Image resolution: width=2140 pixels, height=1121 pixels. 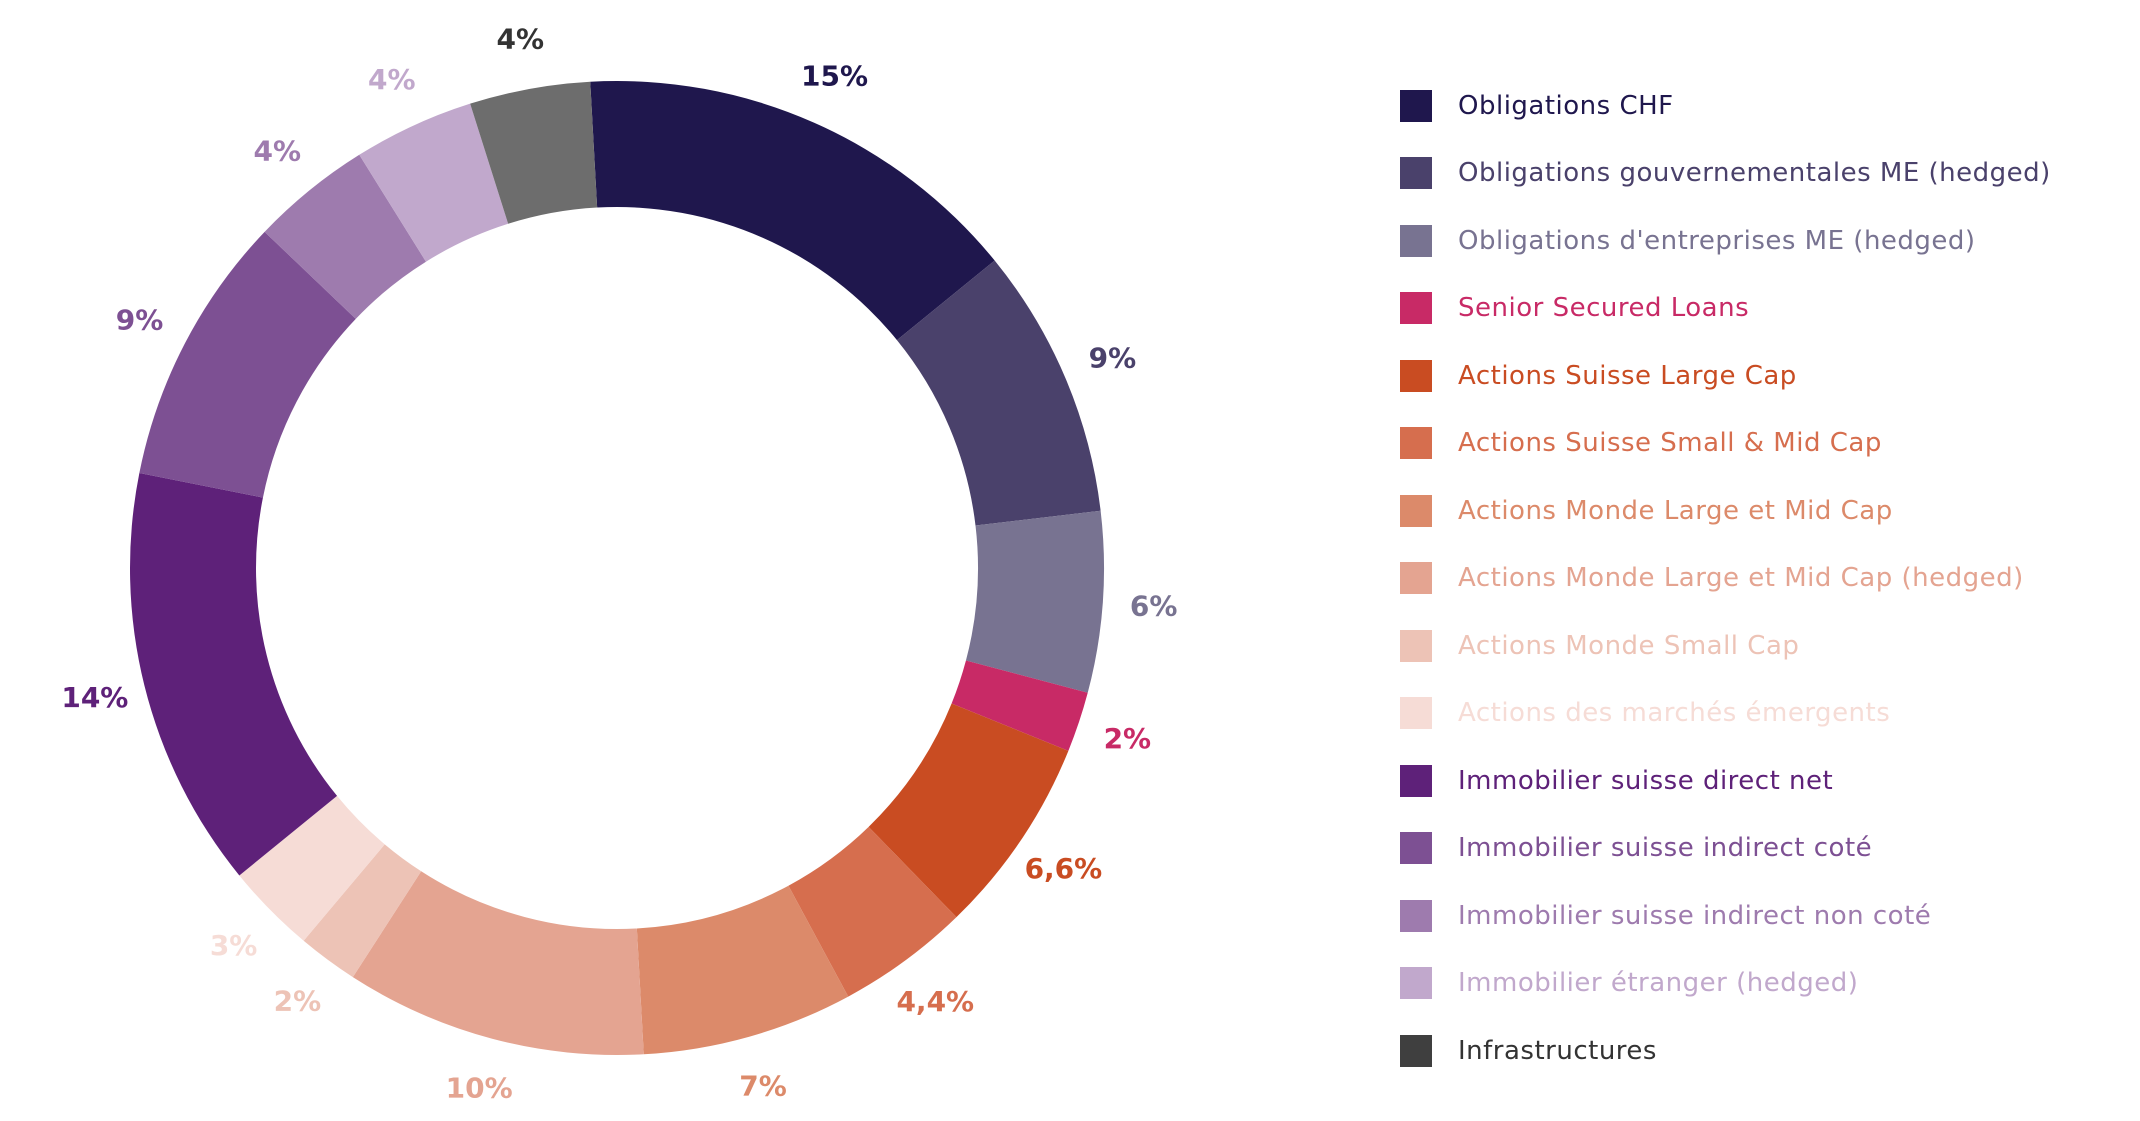 I want to click on legend-item: Immobilier suisse indirect non coté, so click(x=1760, y=916).